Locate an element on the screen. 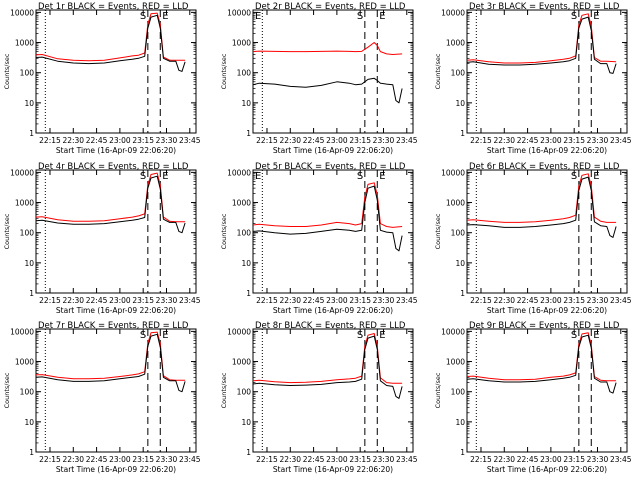 The image size is (640, 480). panel-title: Det 7r BLACK = Events, RED = LLD is located at coordinates (113, 326).